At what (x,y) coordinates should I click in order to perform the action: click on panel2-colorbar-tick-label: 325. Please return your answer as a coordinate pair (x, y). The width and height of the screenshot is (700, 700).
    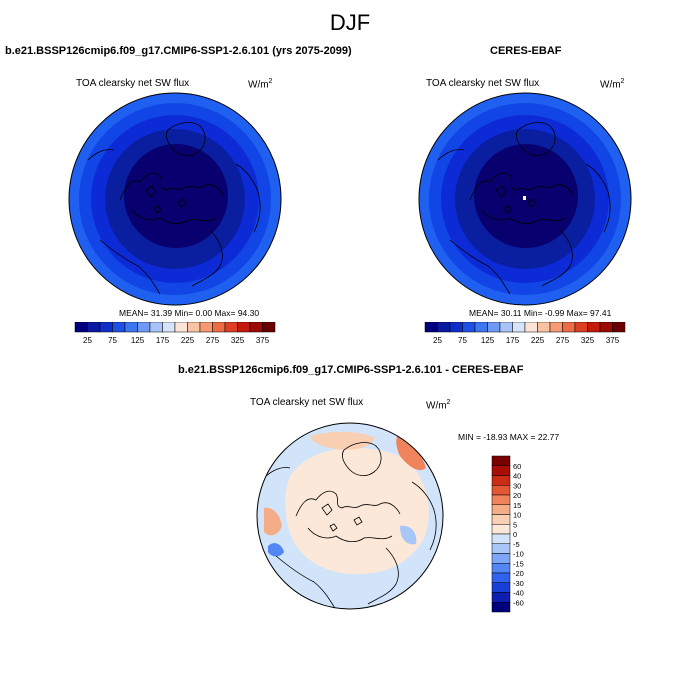
    Looking at the image, I should click on (588, 340).